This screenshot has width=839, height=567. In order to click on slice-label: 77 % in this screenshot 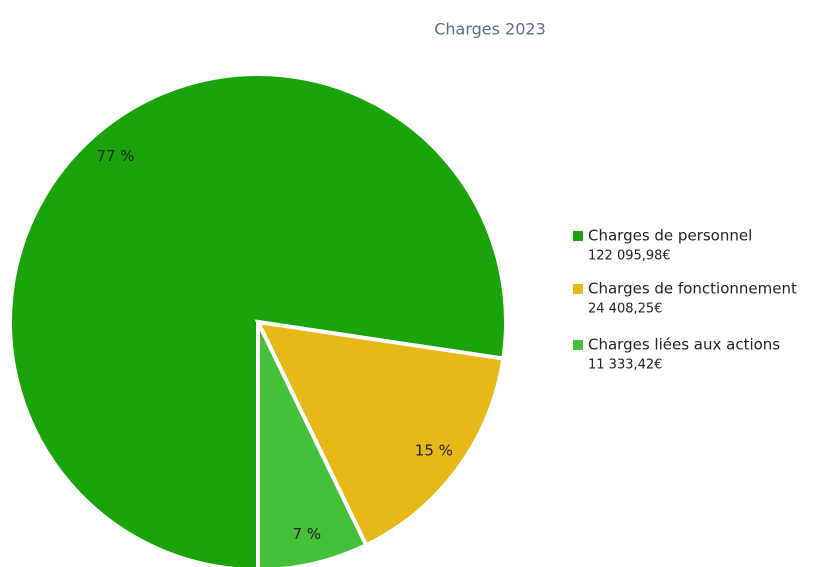, I will do `click(115, 156)`.